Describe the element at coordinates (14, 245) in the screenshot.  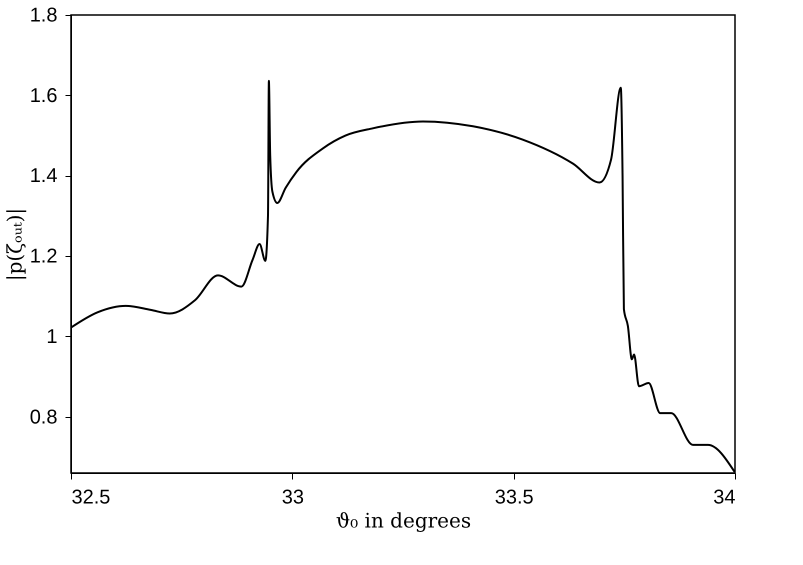
I see `y-axis-title: |p(ζₒᵤₜ)|` at that location.